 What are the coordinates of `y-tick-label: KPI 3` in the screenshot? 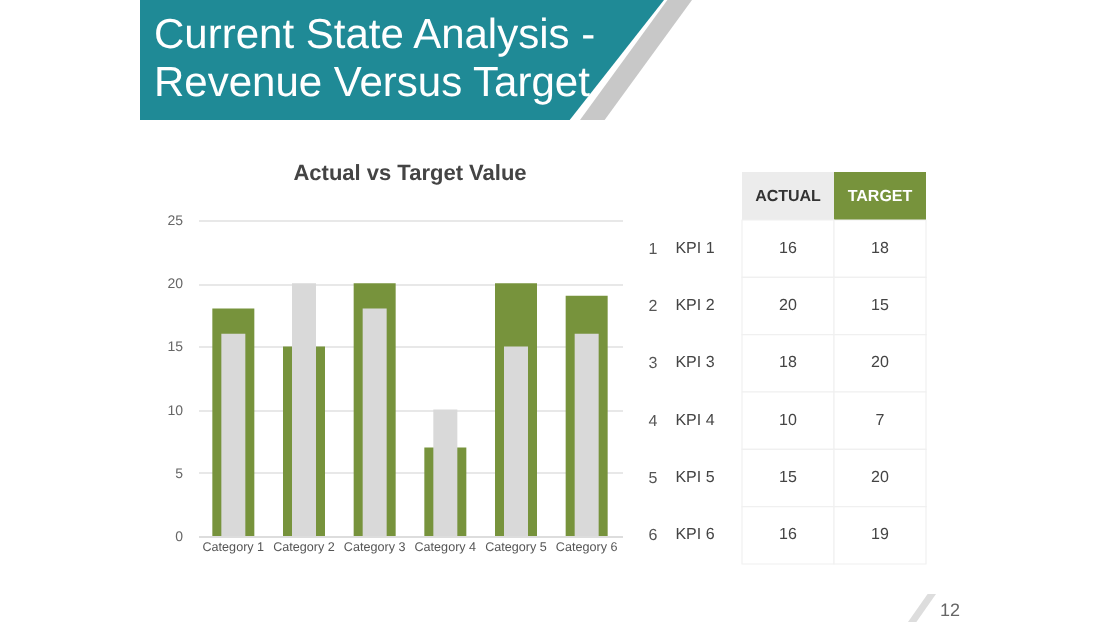 It's located at (695, 362).